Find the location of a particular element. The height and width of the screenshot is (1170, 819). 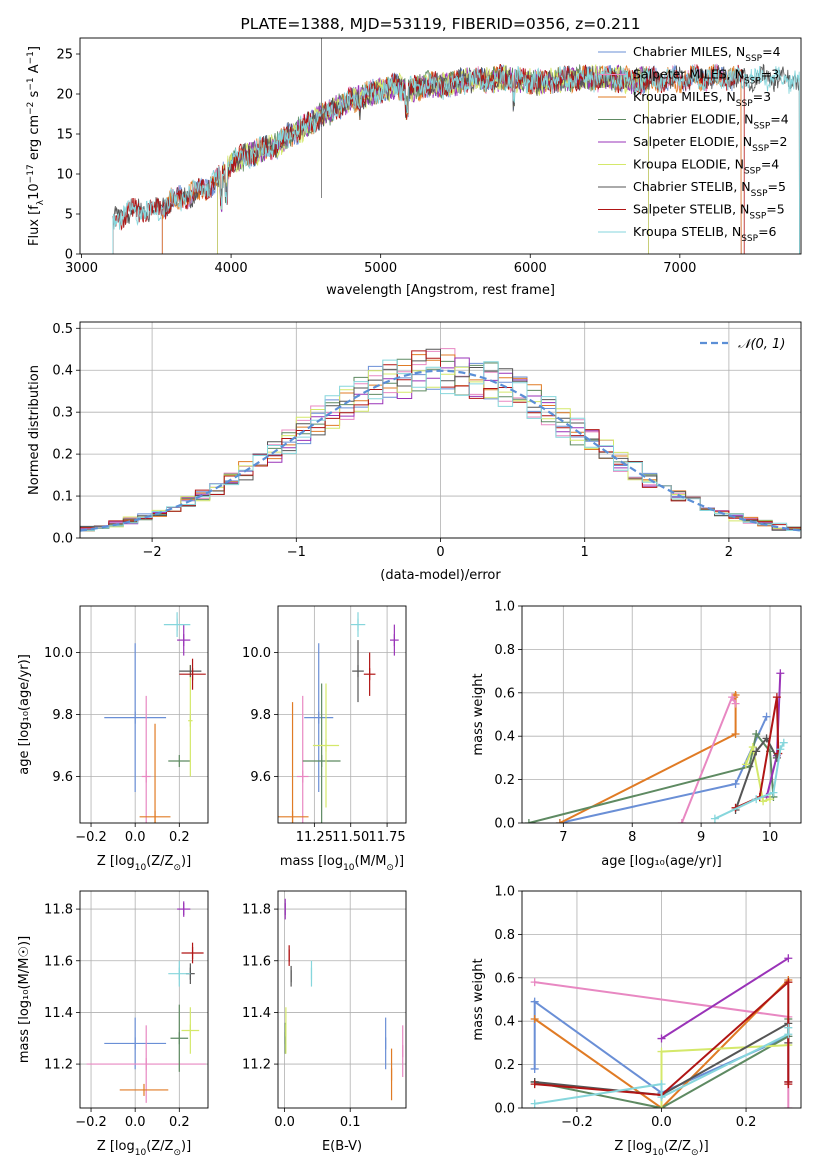

y-tick-label: 0.1 is located at coordinates (62, 497).